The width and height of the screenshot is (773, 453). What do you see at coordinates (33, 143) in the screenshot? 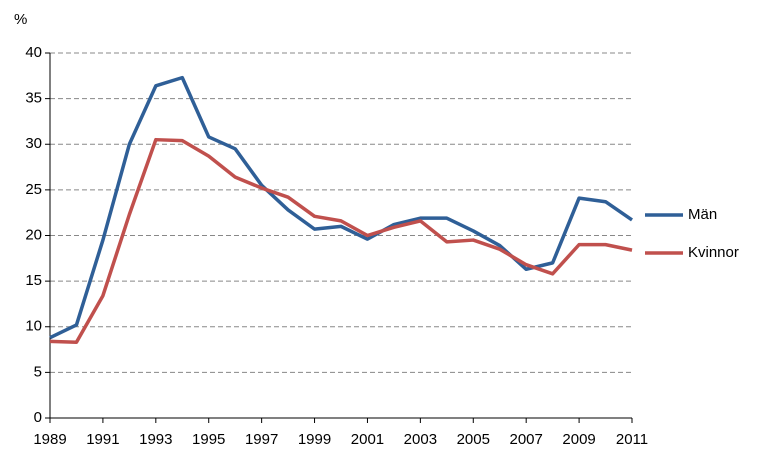
I see `y-tick-label: 30` at bounding box center [33, 143].